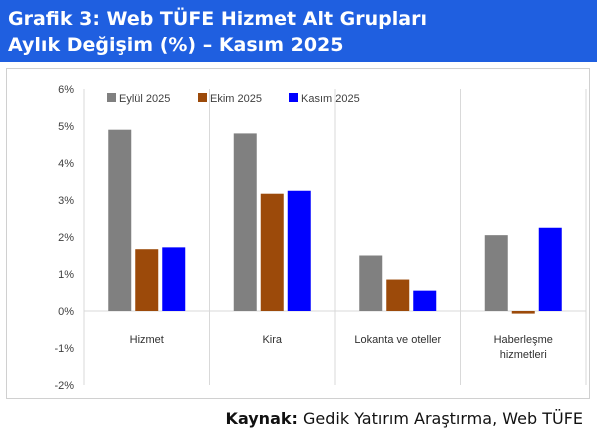  Describe the element at coordinates (66, 164) in the screenshot. I see `y-tick-label: 4%` at that location.